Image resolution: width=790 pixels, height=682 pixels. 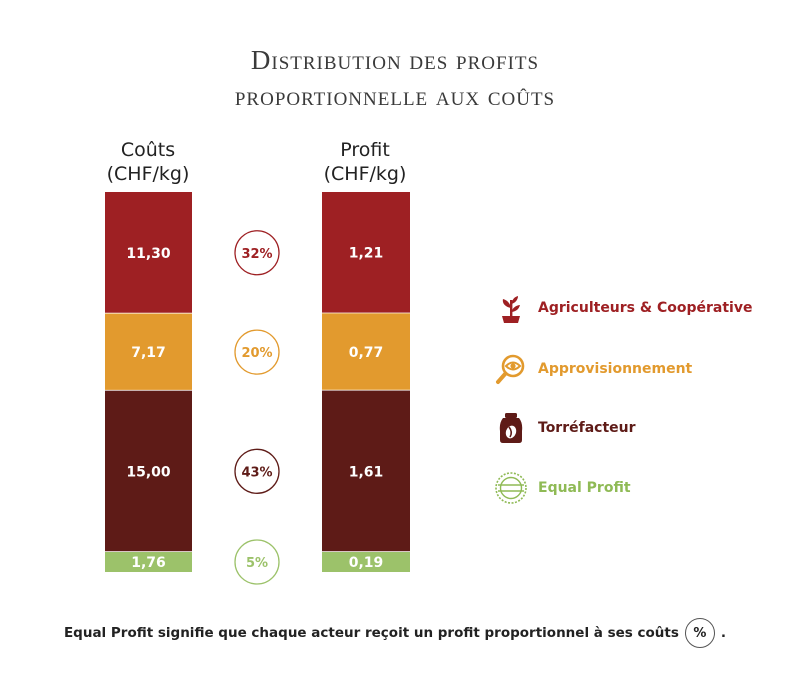 I want to click on profit-column-header: Profit (CHF/kg), so click(x=365, y=162).